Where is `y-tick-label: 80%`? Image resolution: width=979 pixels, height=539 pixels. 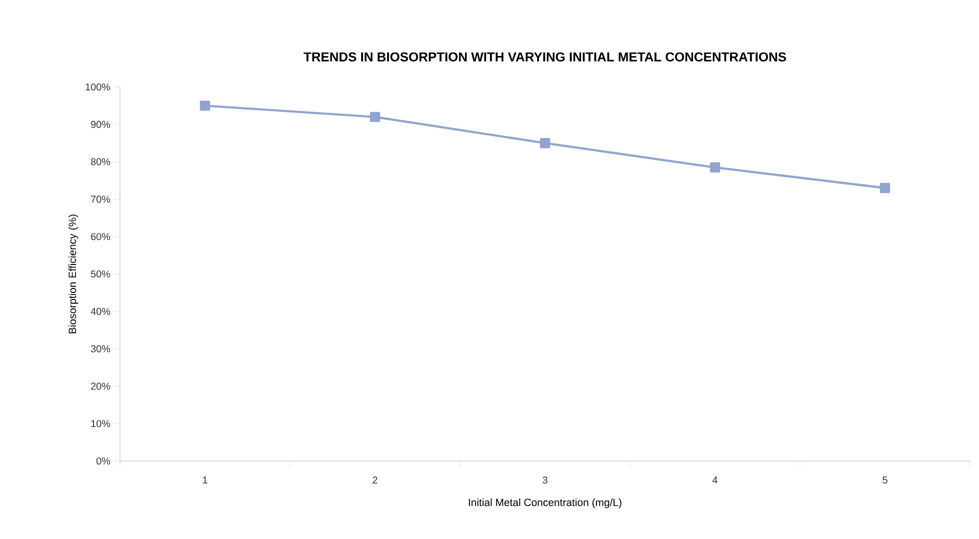
y-tick-label: 80% is located at coordinates (100, 162).